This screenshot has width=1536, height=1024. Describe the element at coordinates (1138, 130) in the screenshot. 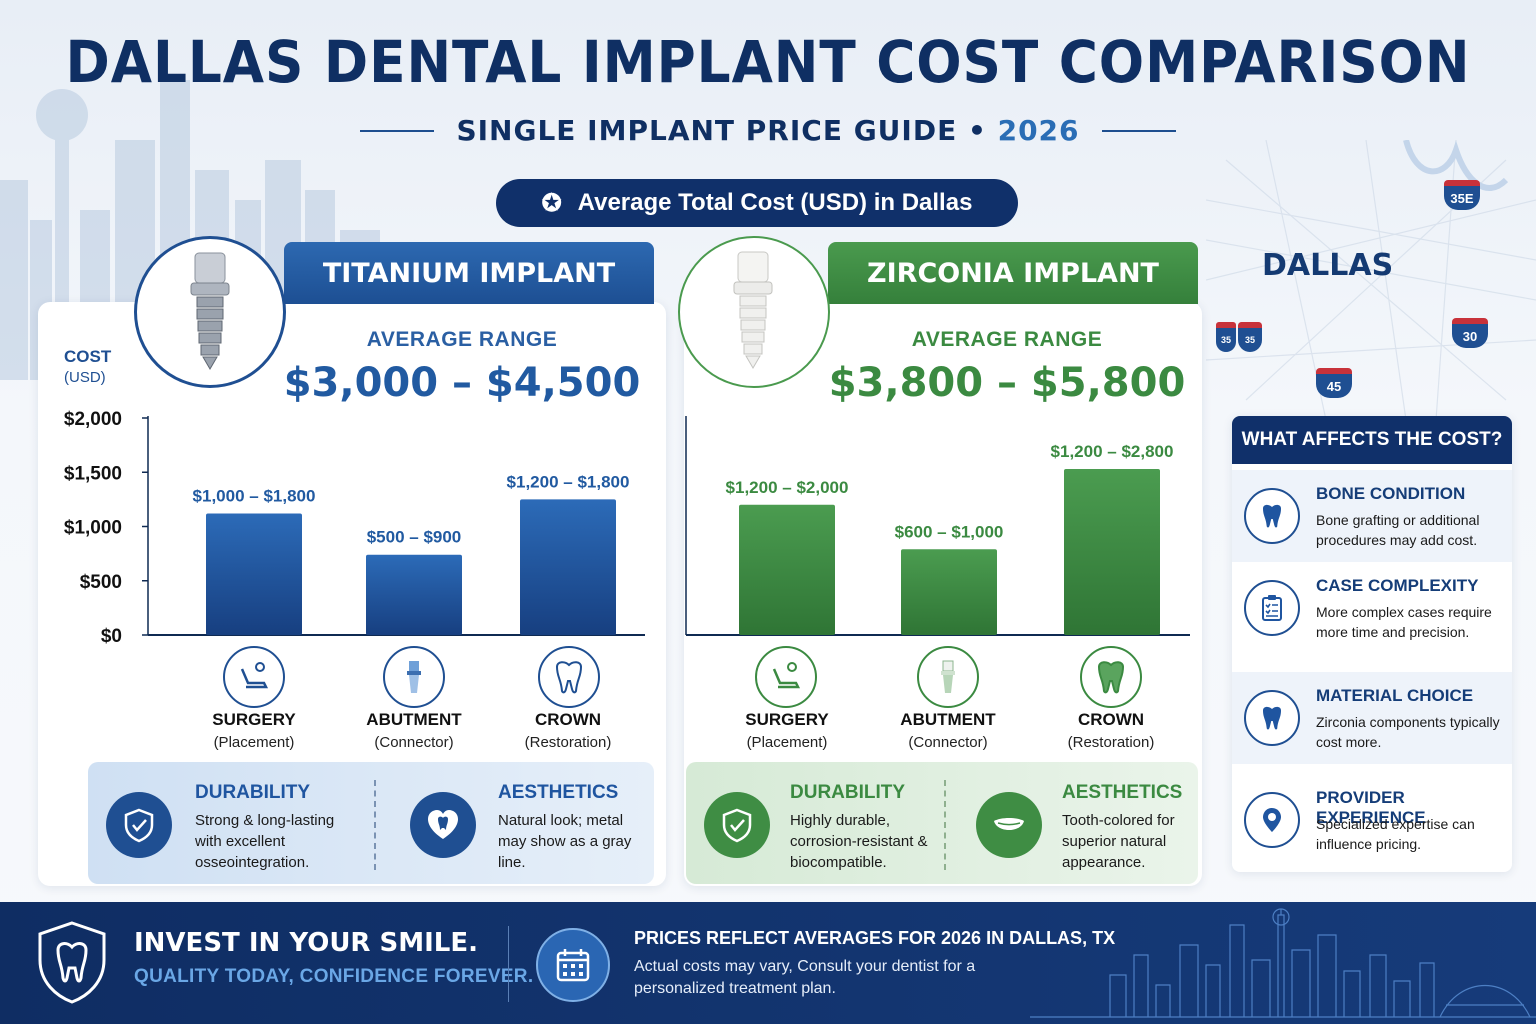

I see `subtitle-rule-right` at that location.